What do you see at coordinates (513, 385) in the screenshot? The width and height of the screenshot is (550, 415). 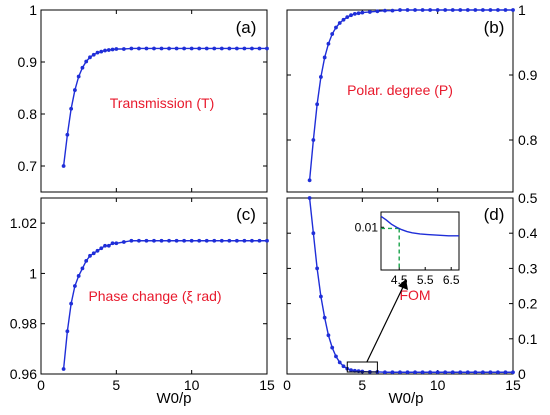 I see `x-tick-label: 15` at bounding box center [513, 385].